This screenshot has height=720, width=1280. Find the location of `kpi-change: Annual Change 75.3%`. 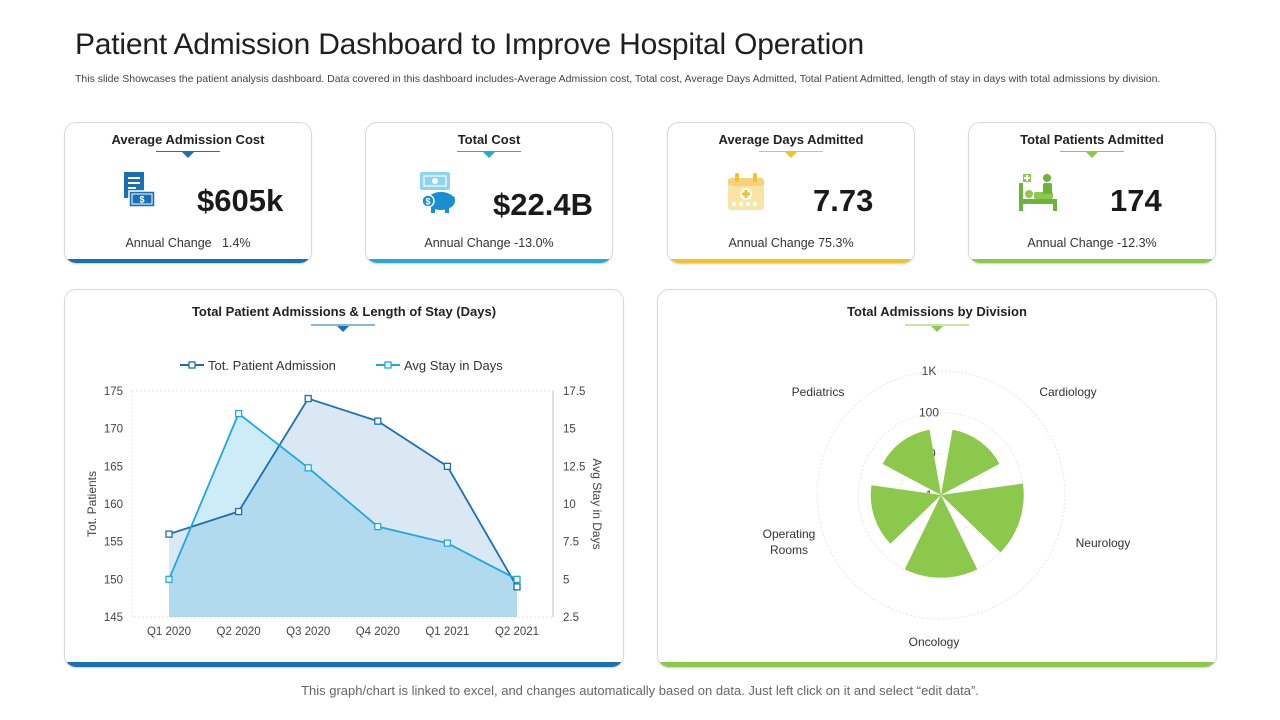

kpi-change: Annual Change 75.3% is located at coordinates (791, 243).